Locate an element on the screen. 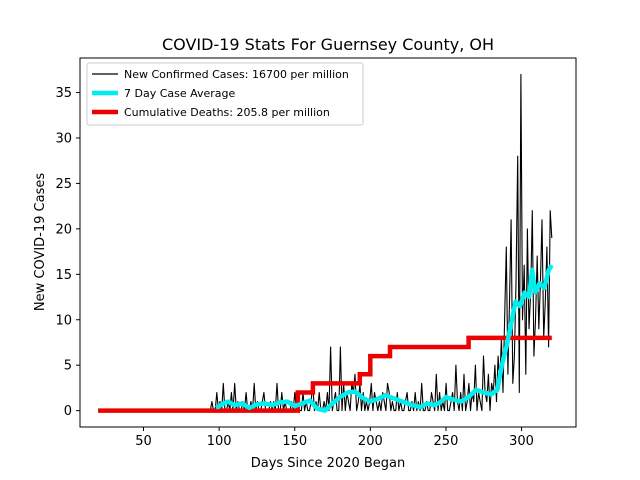  x-tick-label: 100 is located at coordinates (219, 441).